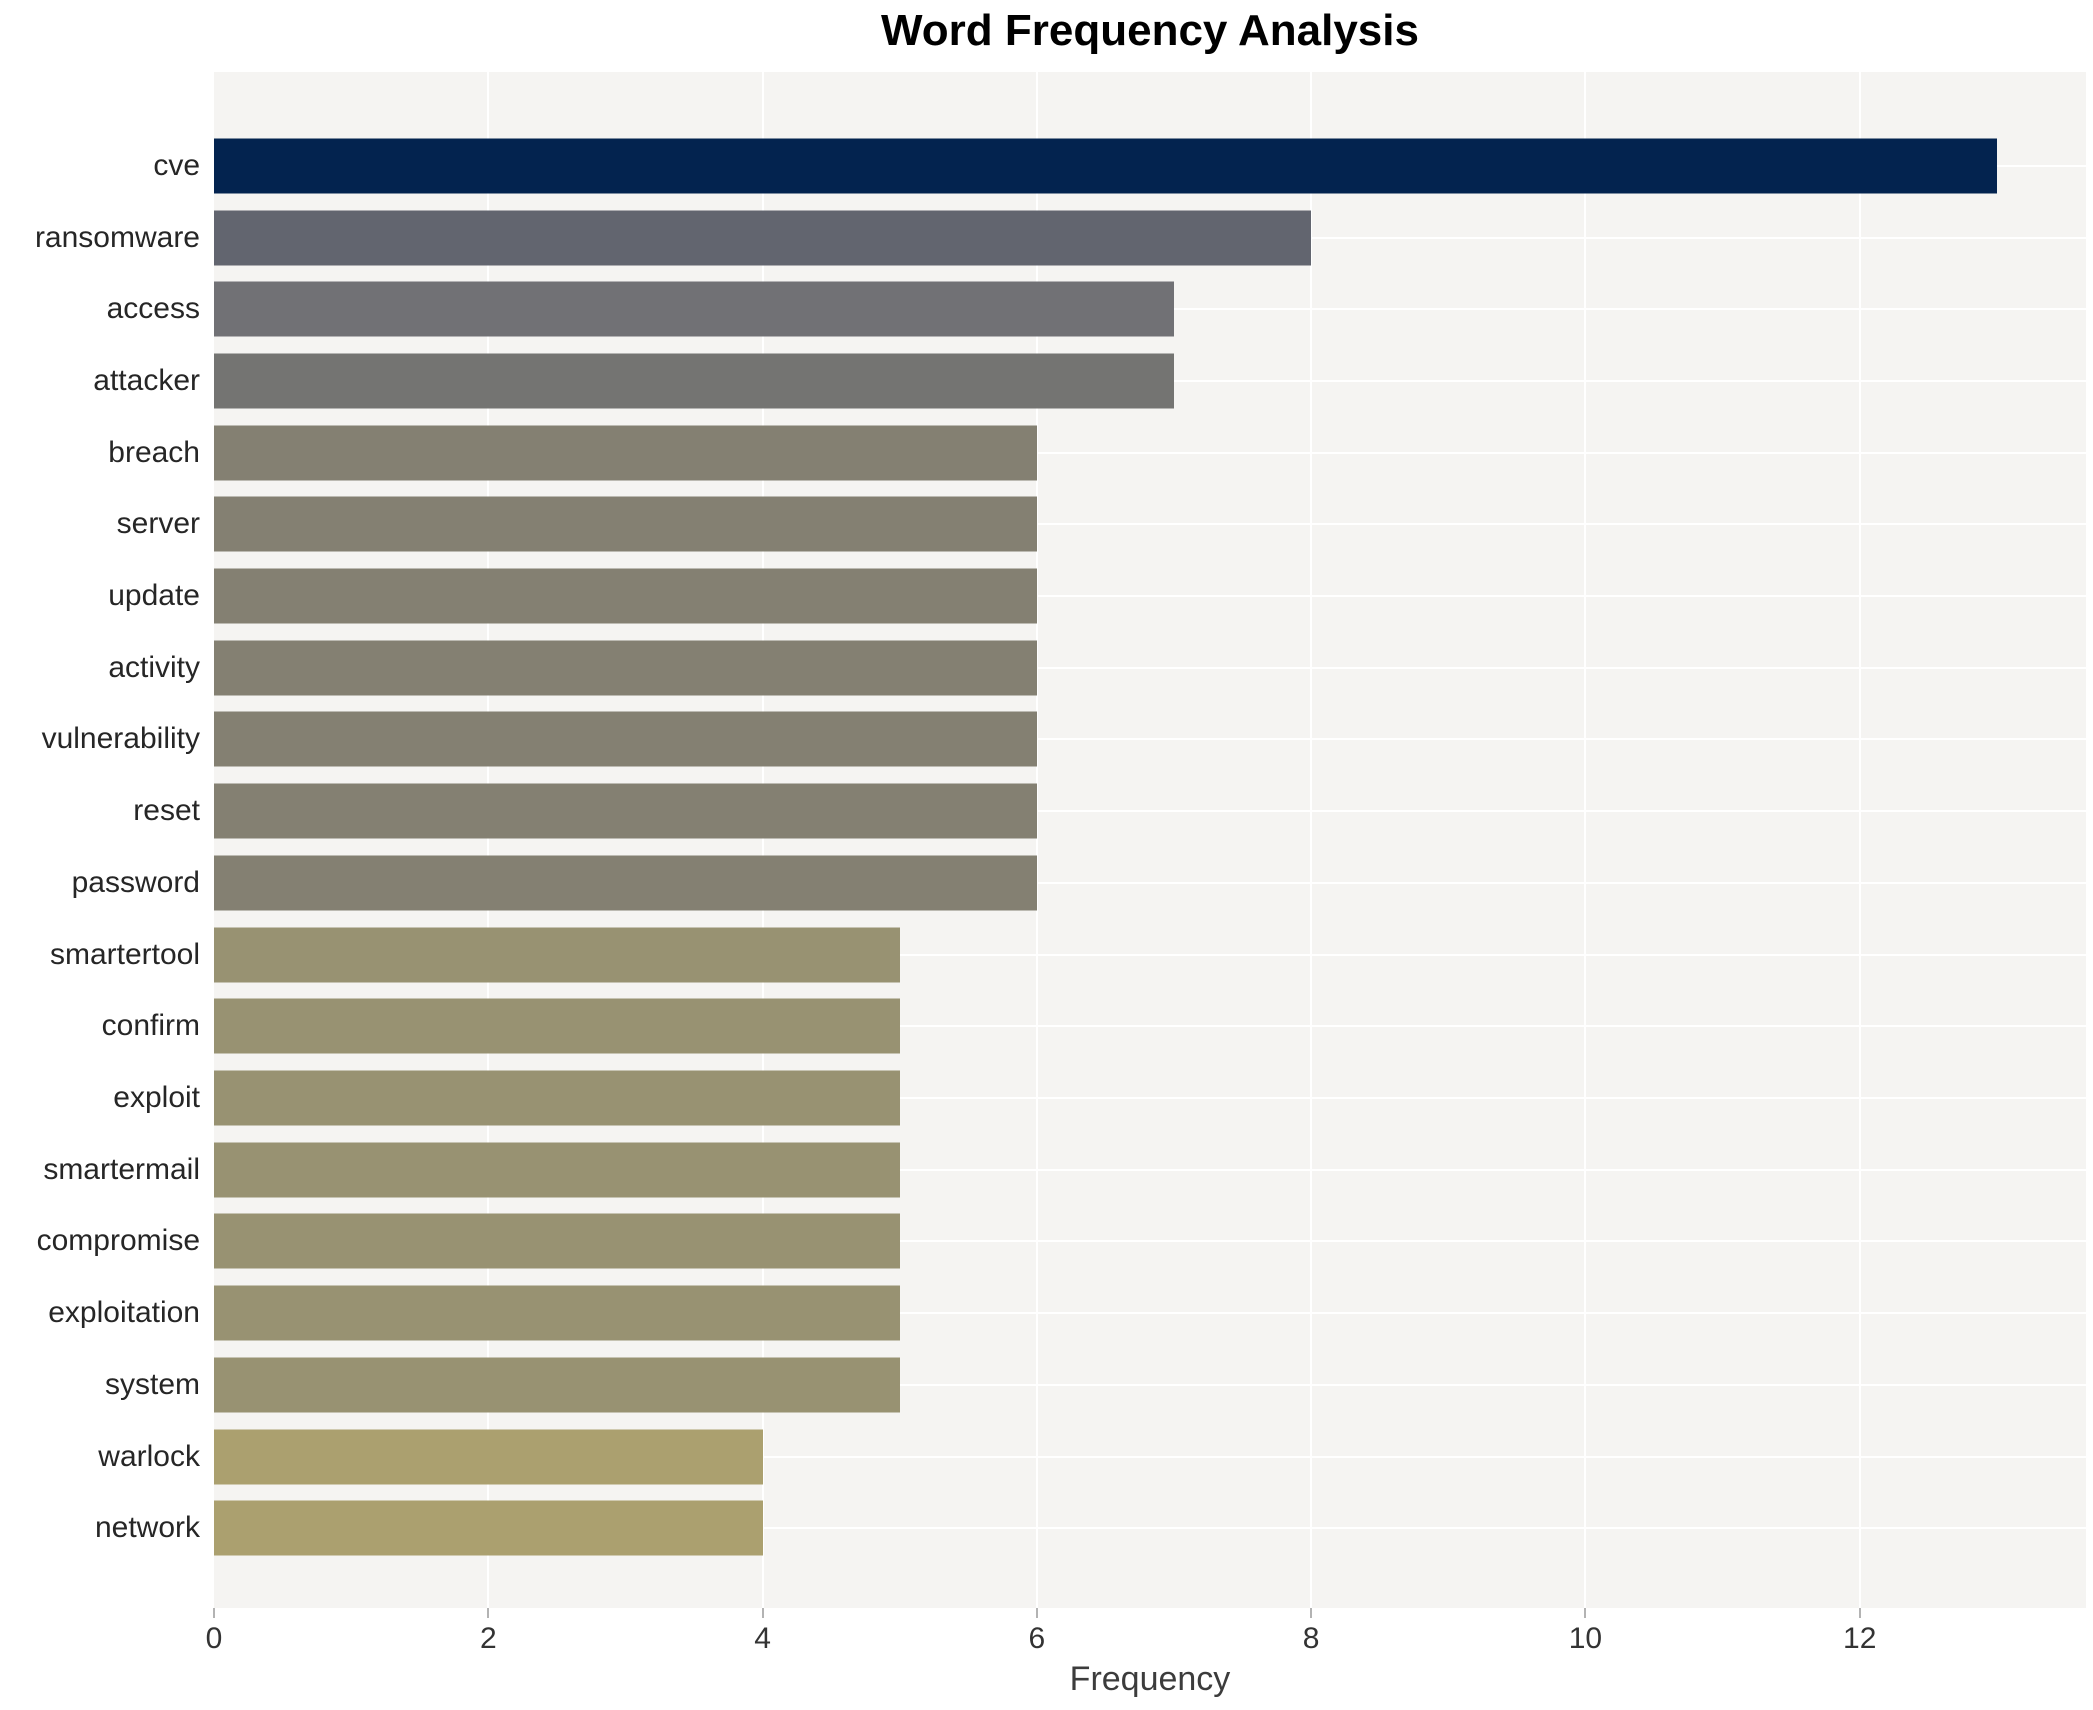  Describe the element at coordinates (166, 811) in the screenshot. I see `category-label: reset` at that location.